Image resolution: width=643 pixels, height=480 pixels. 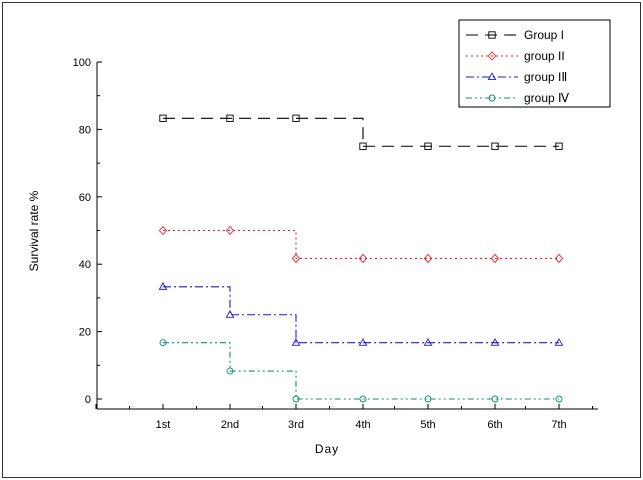 I want to click on legend-item: Group I, so click(x=515, y=35).